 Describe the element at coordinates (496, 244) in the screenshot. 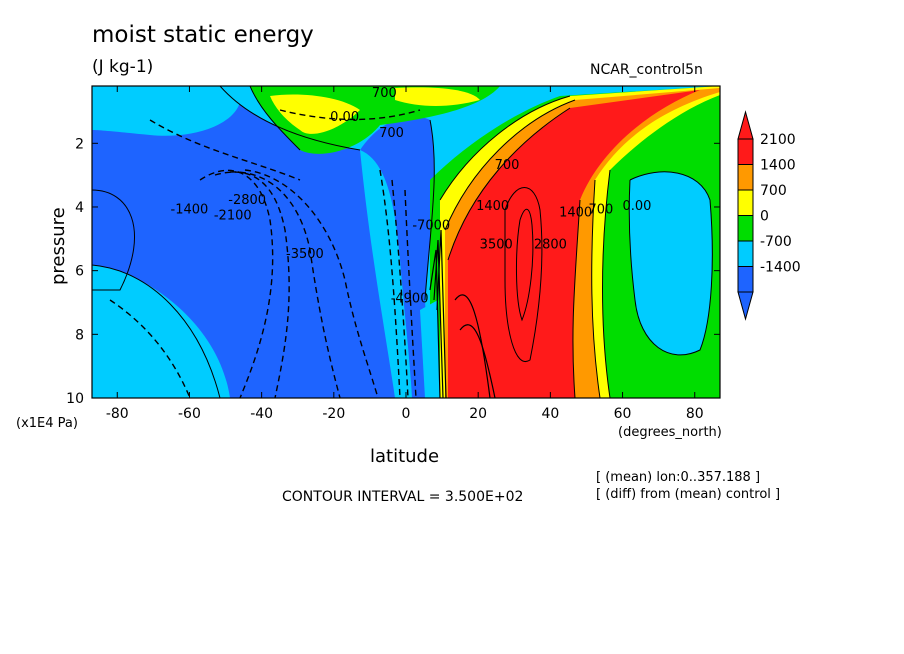

I see `contour-label: 3500` at that location.